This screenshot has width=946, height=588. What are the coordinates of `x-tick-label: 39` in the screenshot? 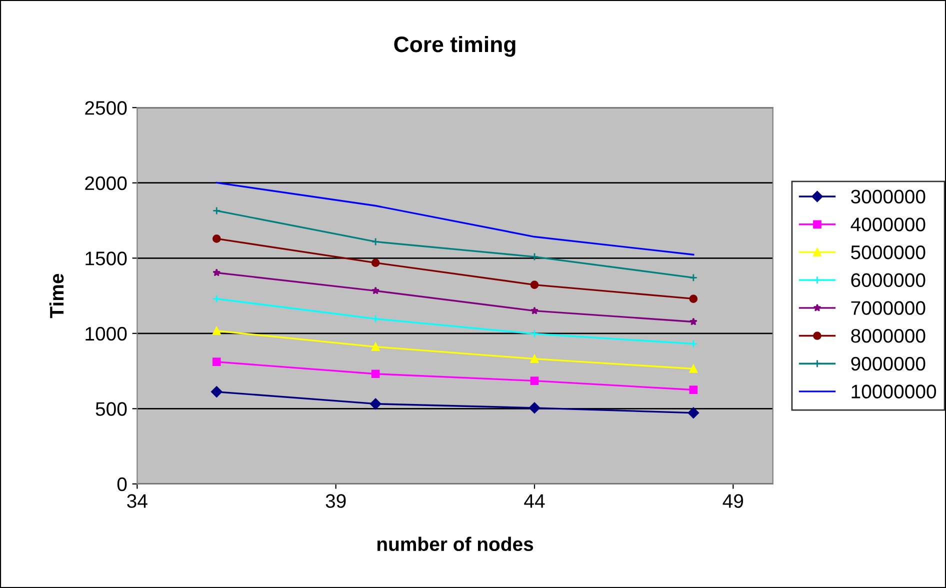 It's located at (336, 501).